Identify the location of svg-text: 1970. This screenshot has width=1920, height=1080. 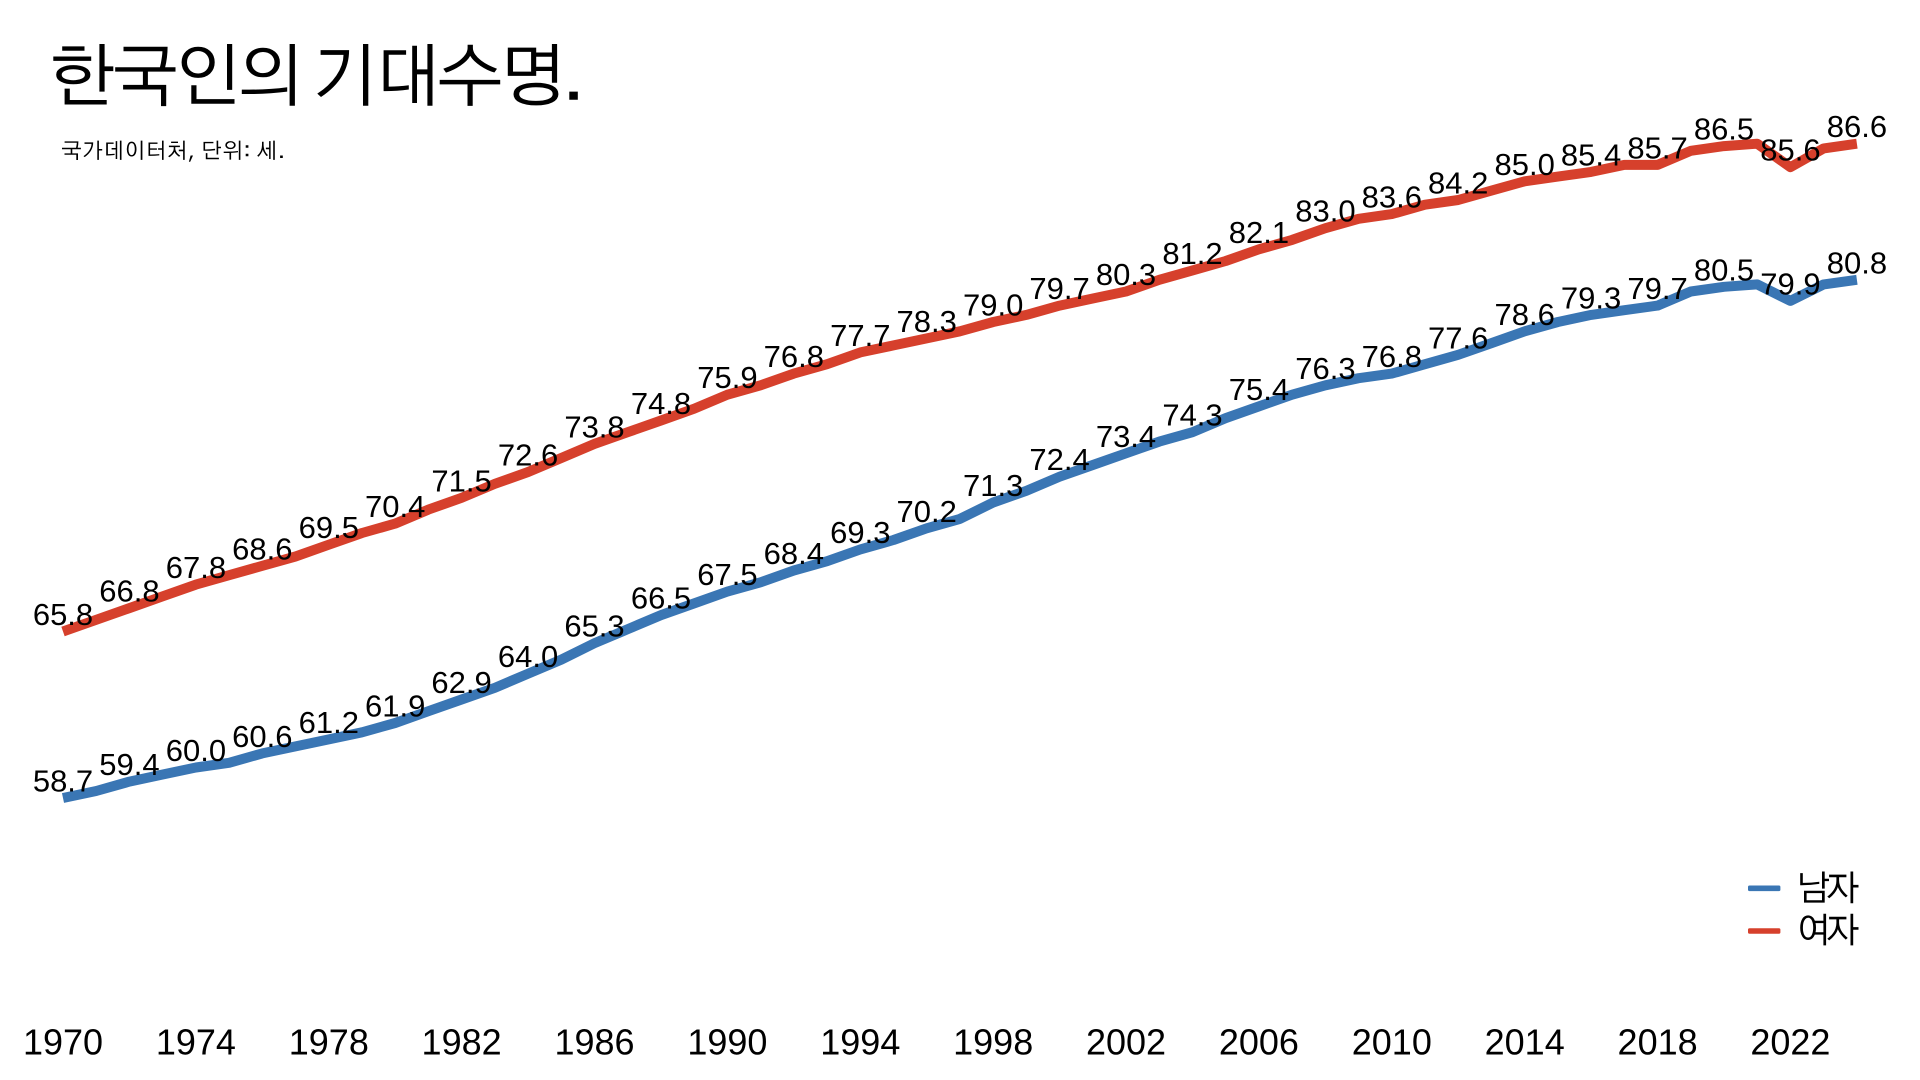
(63, 1041).